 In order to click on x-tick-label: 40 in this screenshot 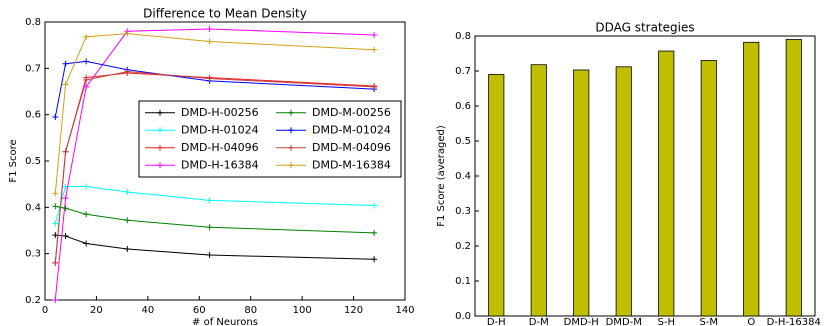, I will do `click(147, 310)`.